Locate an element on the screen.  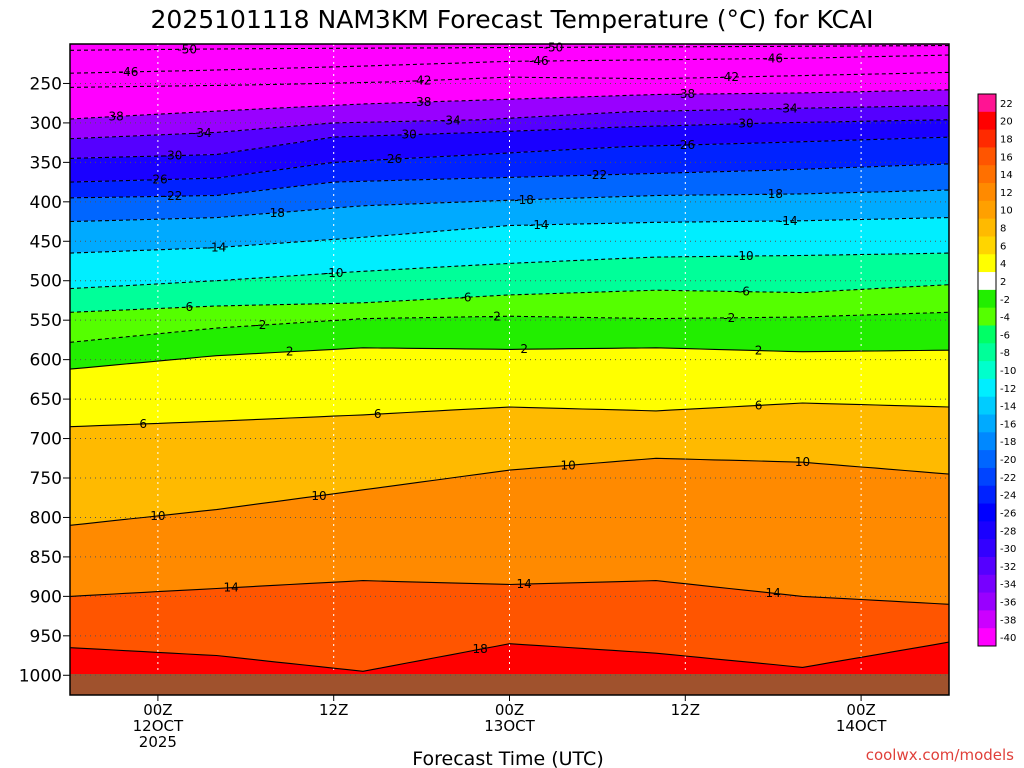
y-tick-label: 300 is located at coordinates (46, 124).